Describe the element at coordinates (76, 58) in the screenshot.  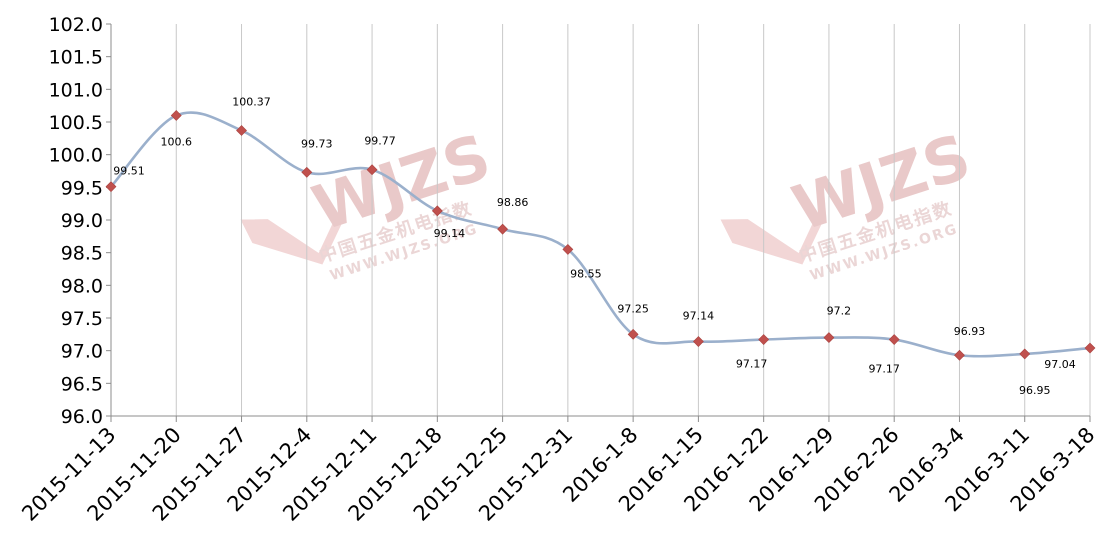
I see `y-tick-label: 101.5` at that location.